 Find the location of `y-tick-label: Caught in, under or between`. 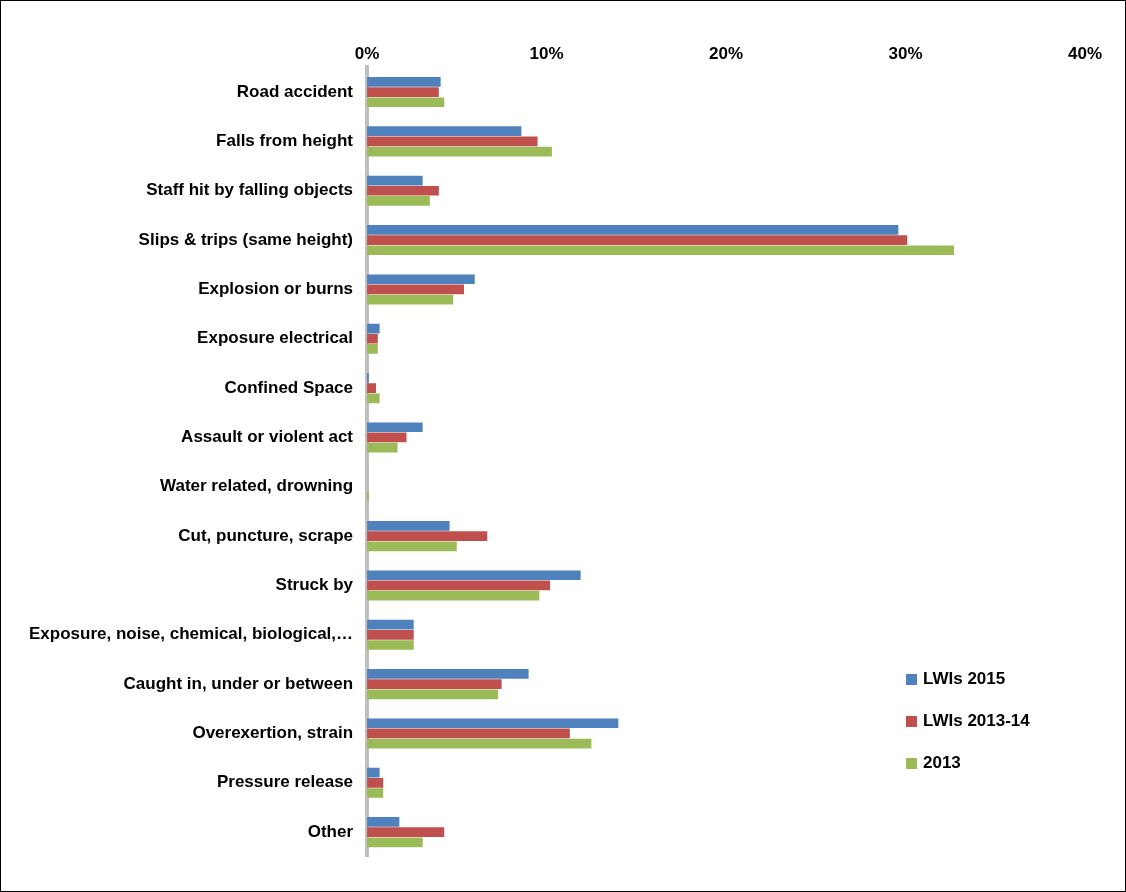

y-tick-label: Caught in, under or between is located at coordinates (238, 683).